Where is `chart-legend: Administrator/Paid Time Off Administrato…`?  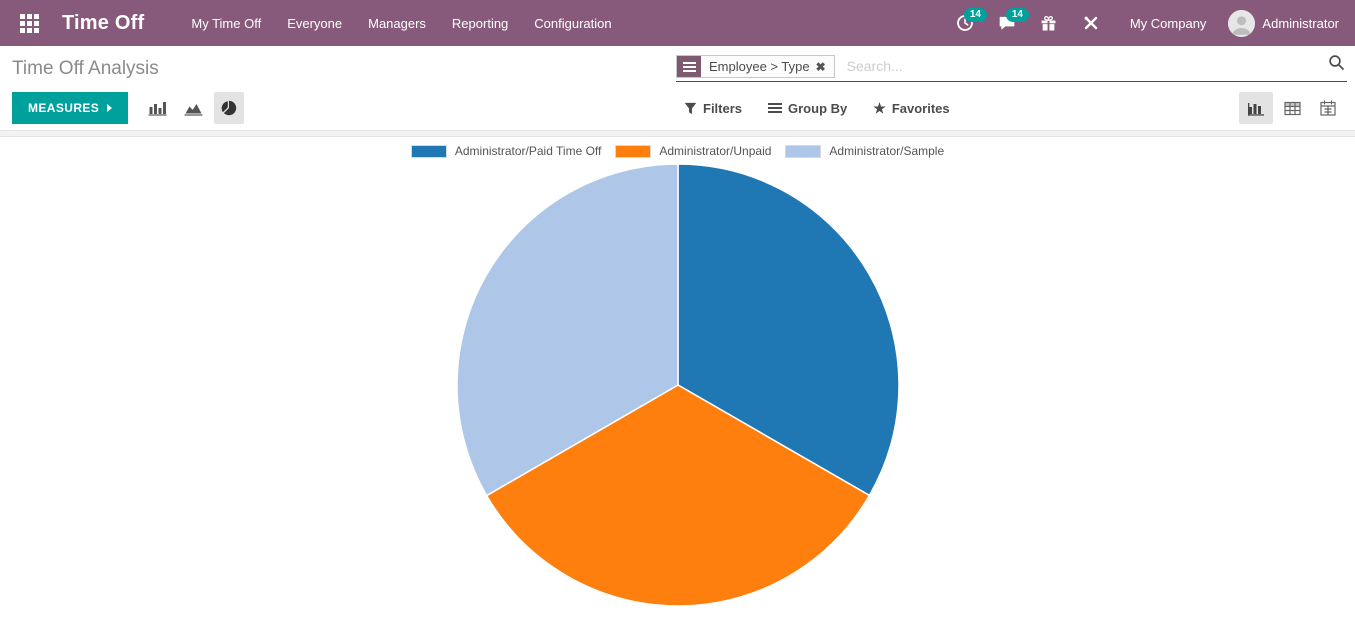 chart-legend: Administrator/Paid Time Off Administrato… is located at coordinates (677, 151).